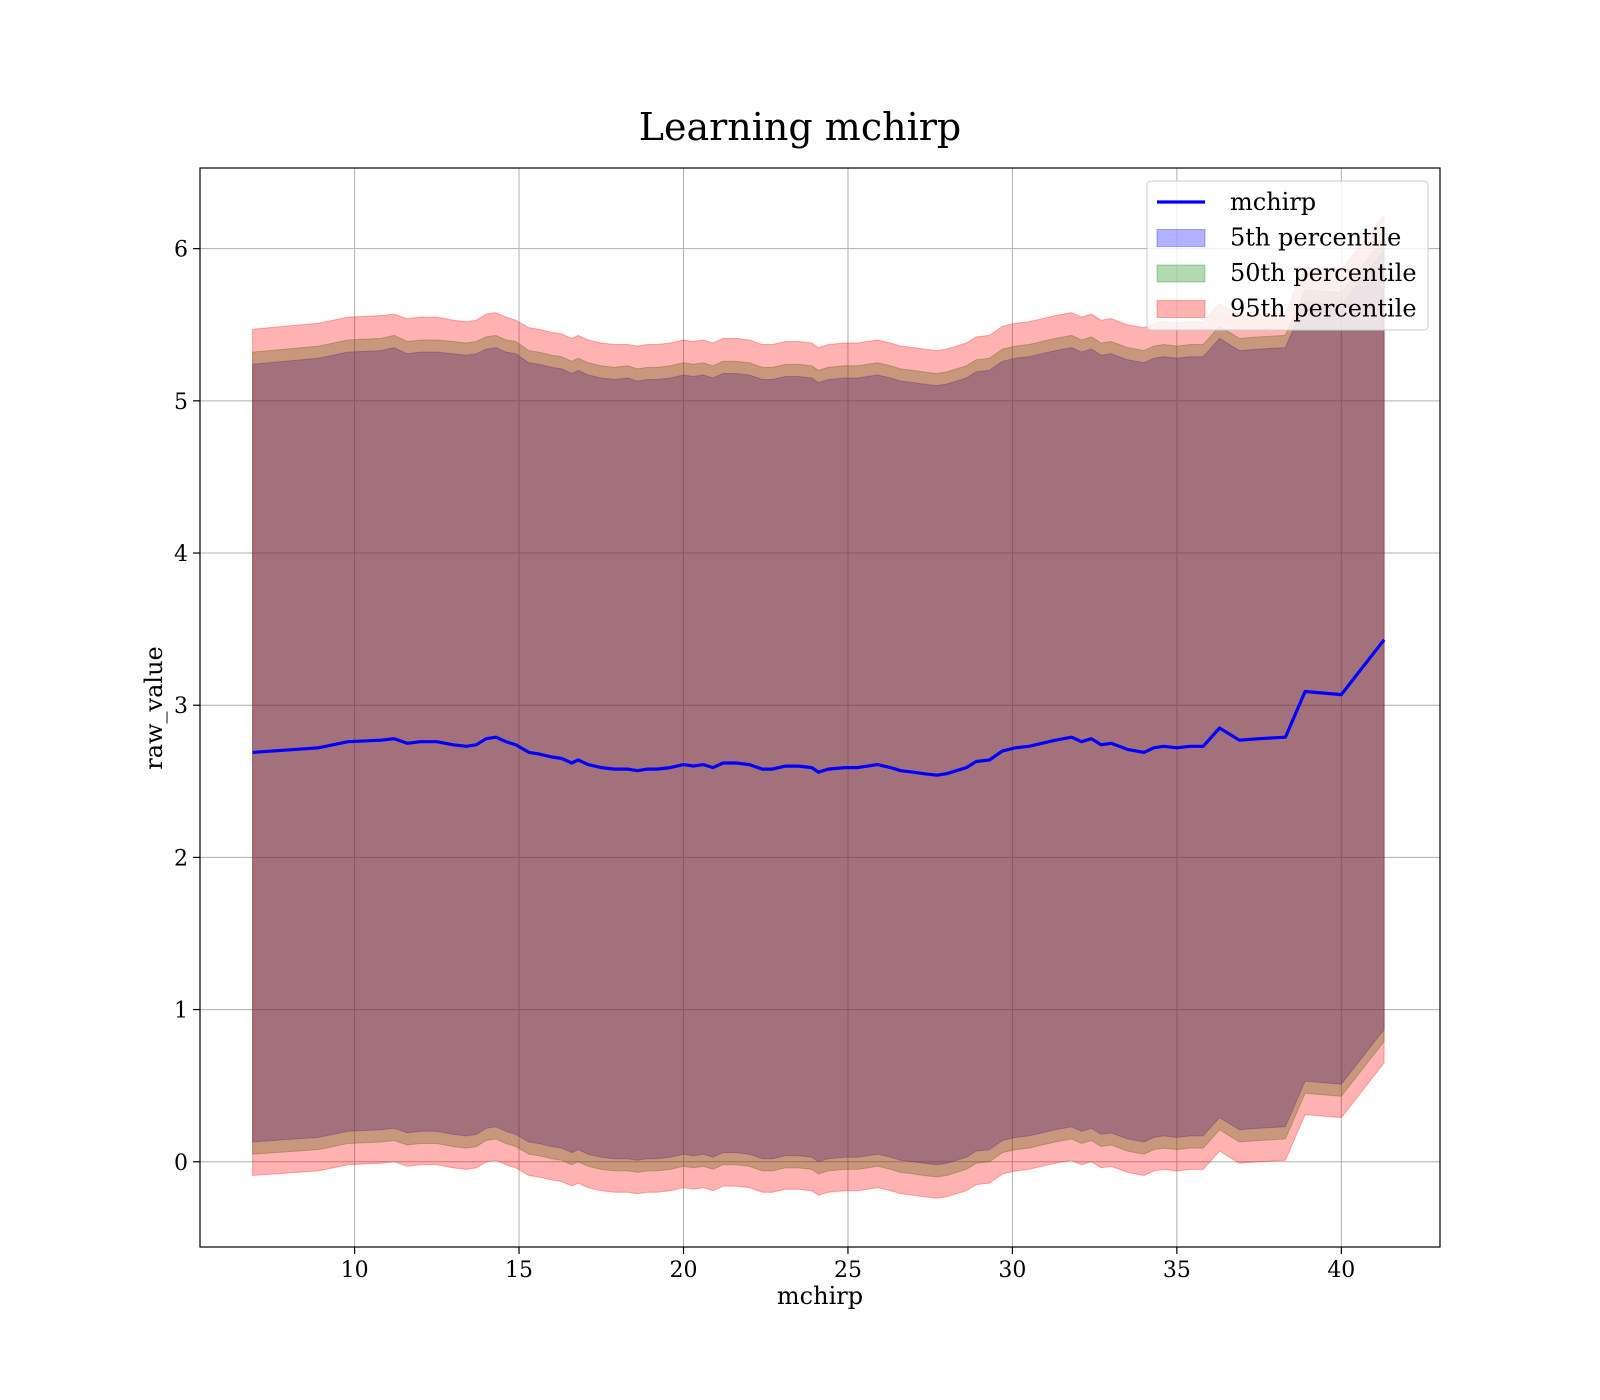 Image resolution: width=1600 pixels, height=1400 pixels. I want to click on x-tick-label: 25, so click(848, 1270).